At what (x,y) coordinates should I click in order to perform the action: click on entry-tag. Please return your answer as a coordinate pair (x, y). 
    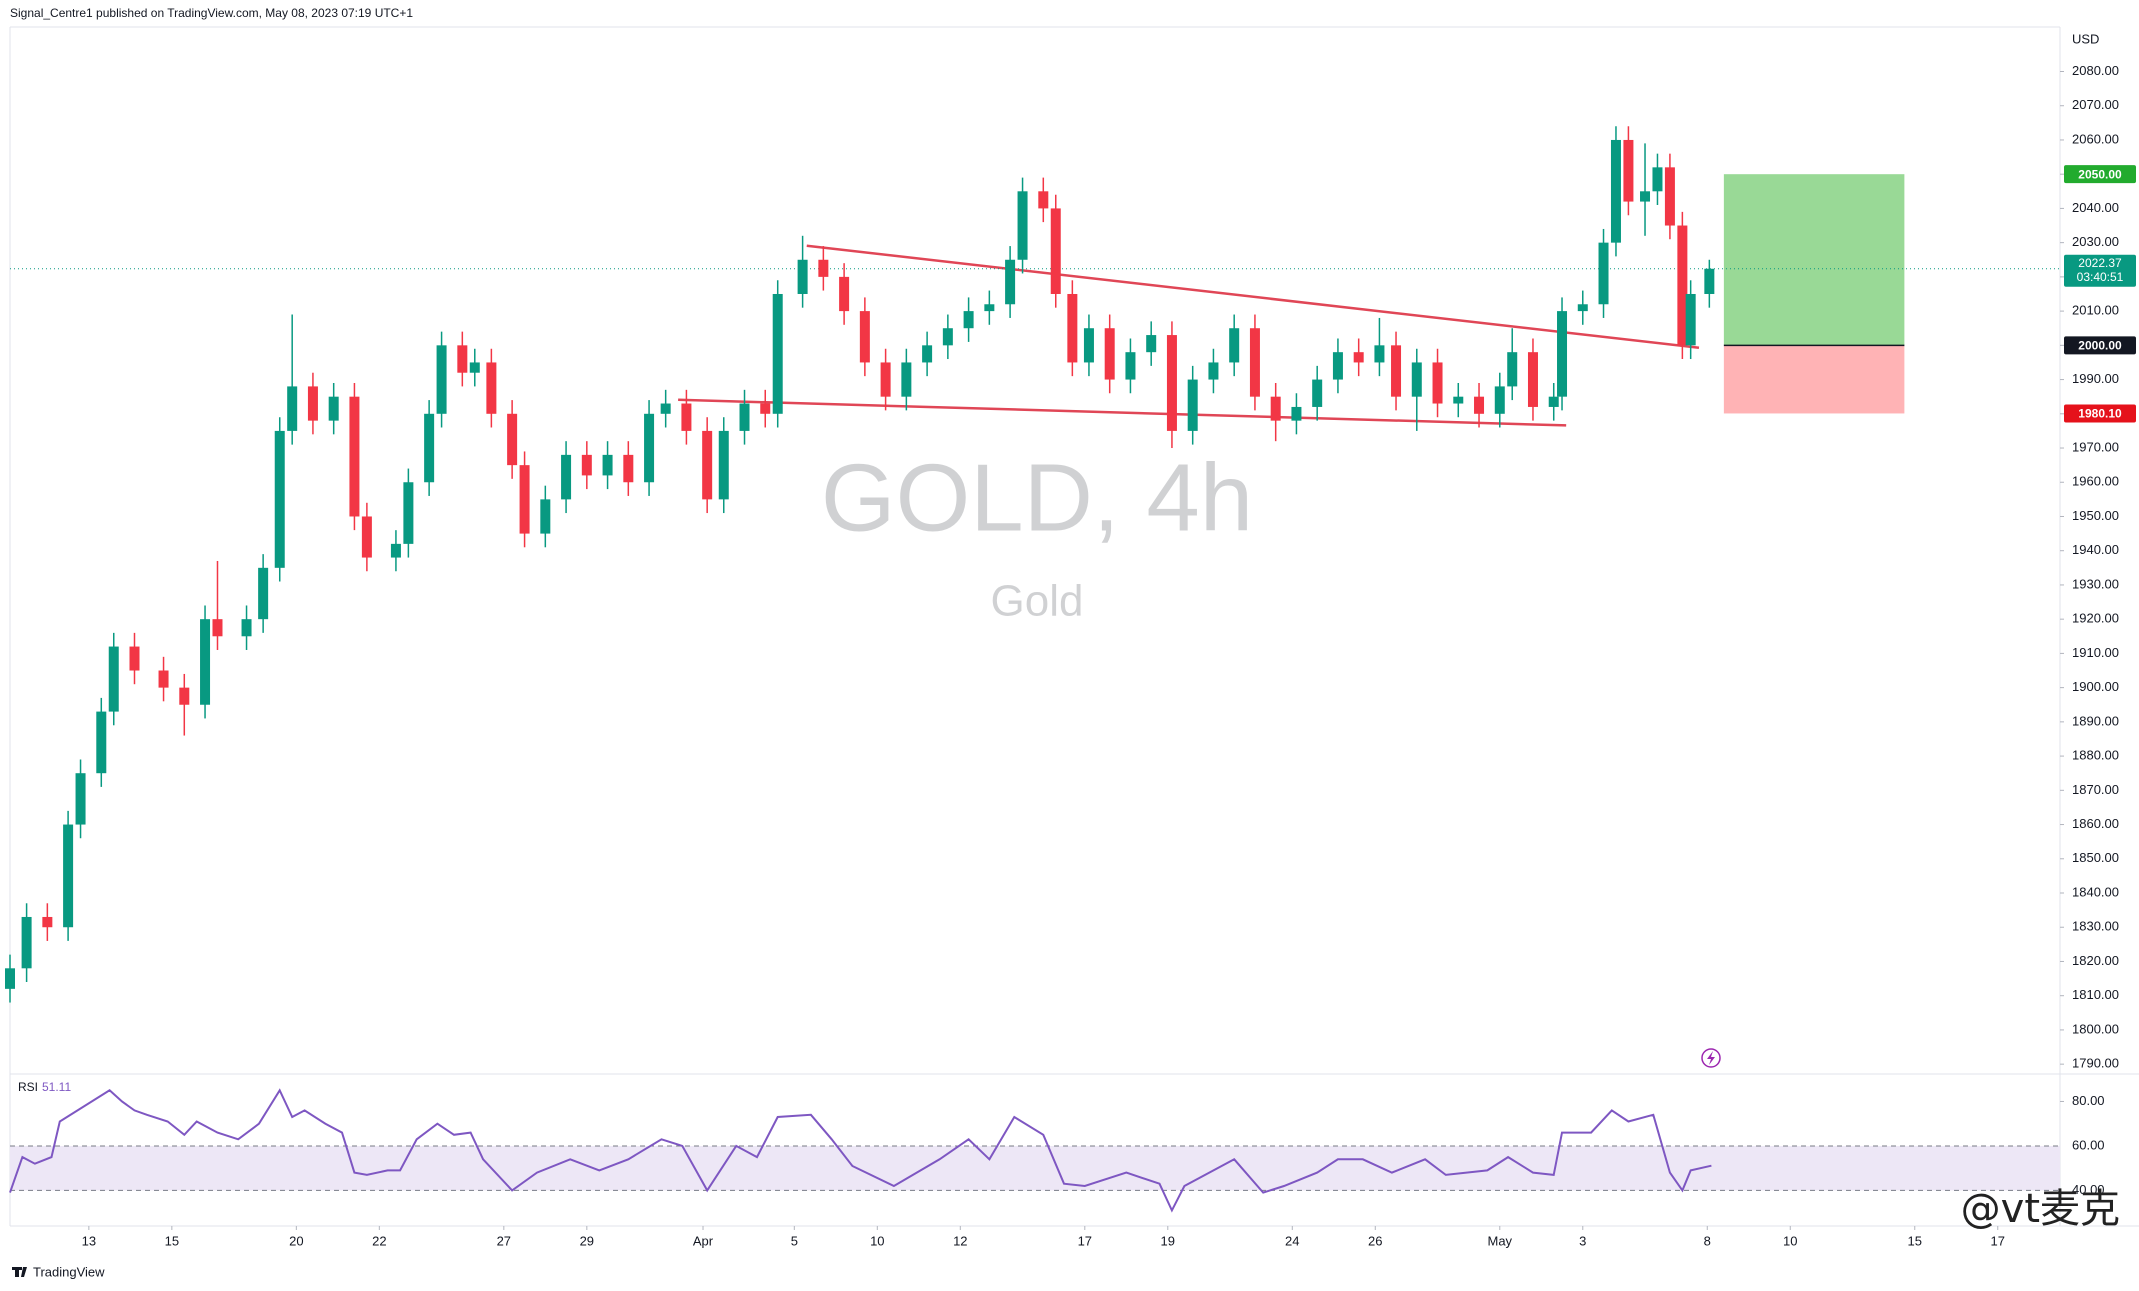
    Looking at the image, I should click on (2100, 345).